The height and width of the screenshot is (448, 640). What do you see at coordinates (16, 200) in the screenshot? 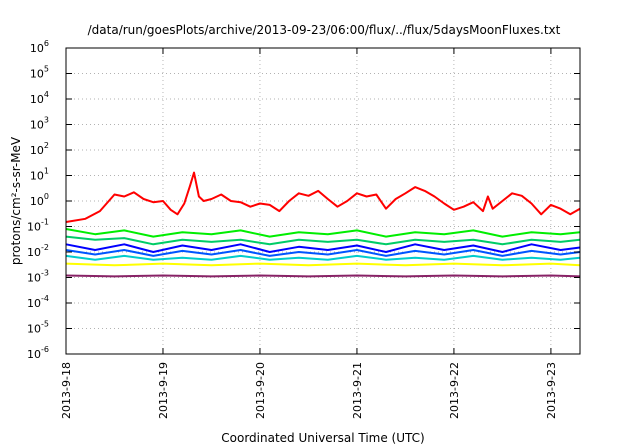
I see `y-axis-label: protons/cm²-s-sr-MeV` at bounding box center [16, 200].